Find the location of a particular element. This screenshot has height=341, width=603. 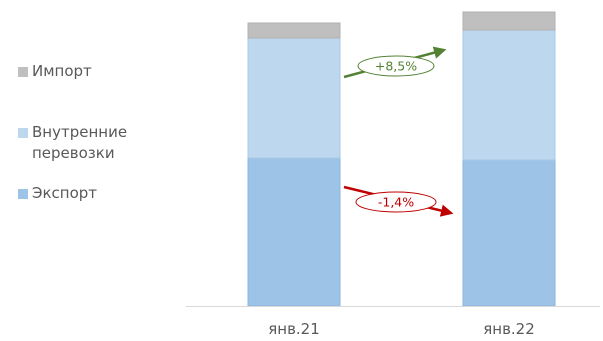

legend-item-export: Экспорт is located at coordinates (90, 193).